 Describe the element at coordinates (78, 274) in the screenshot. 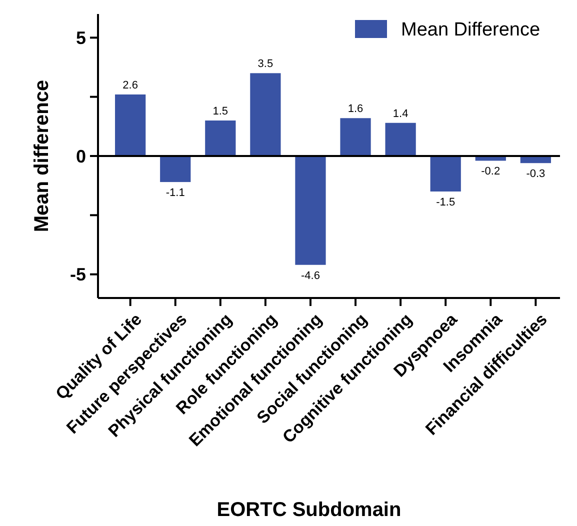

I see `y-tick-label: -5` at that location.